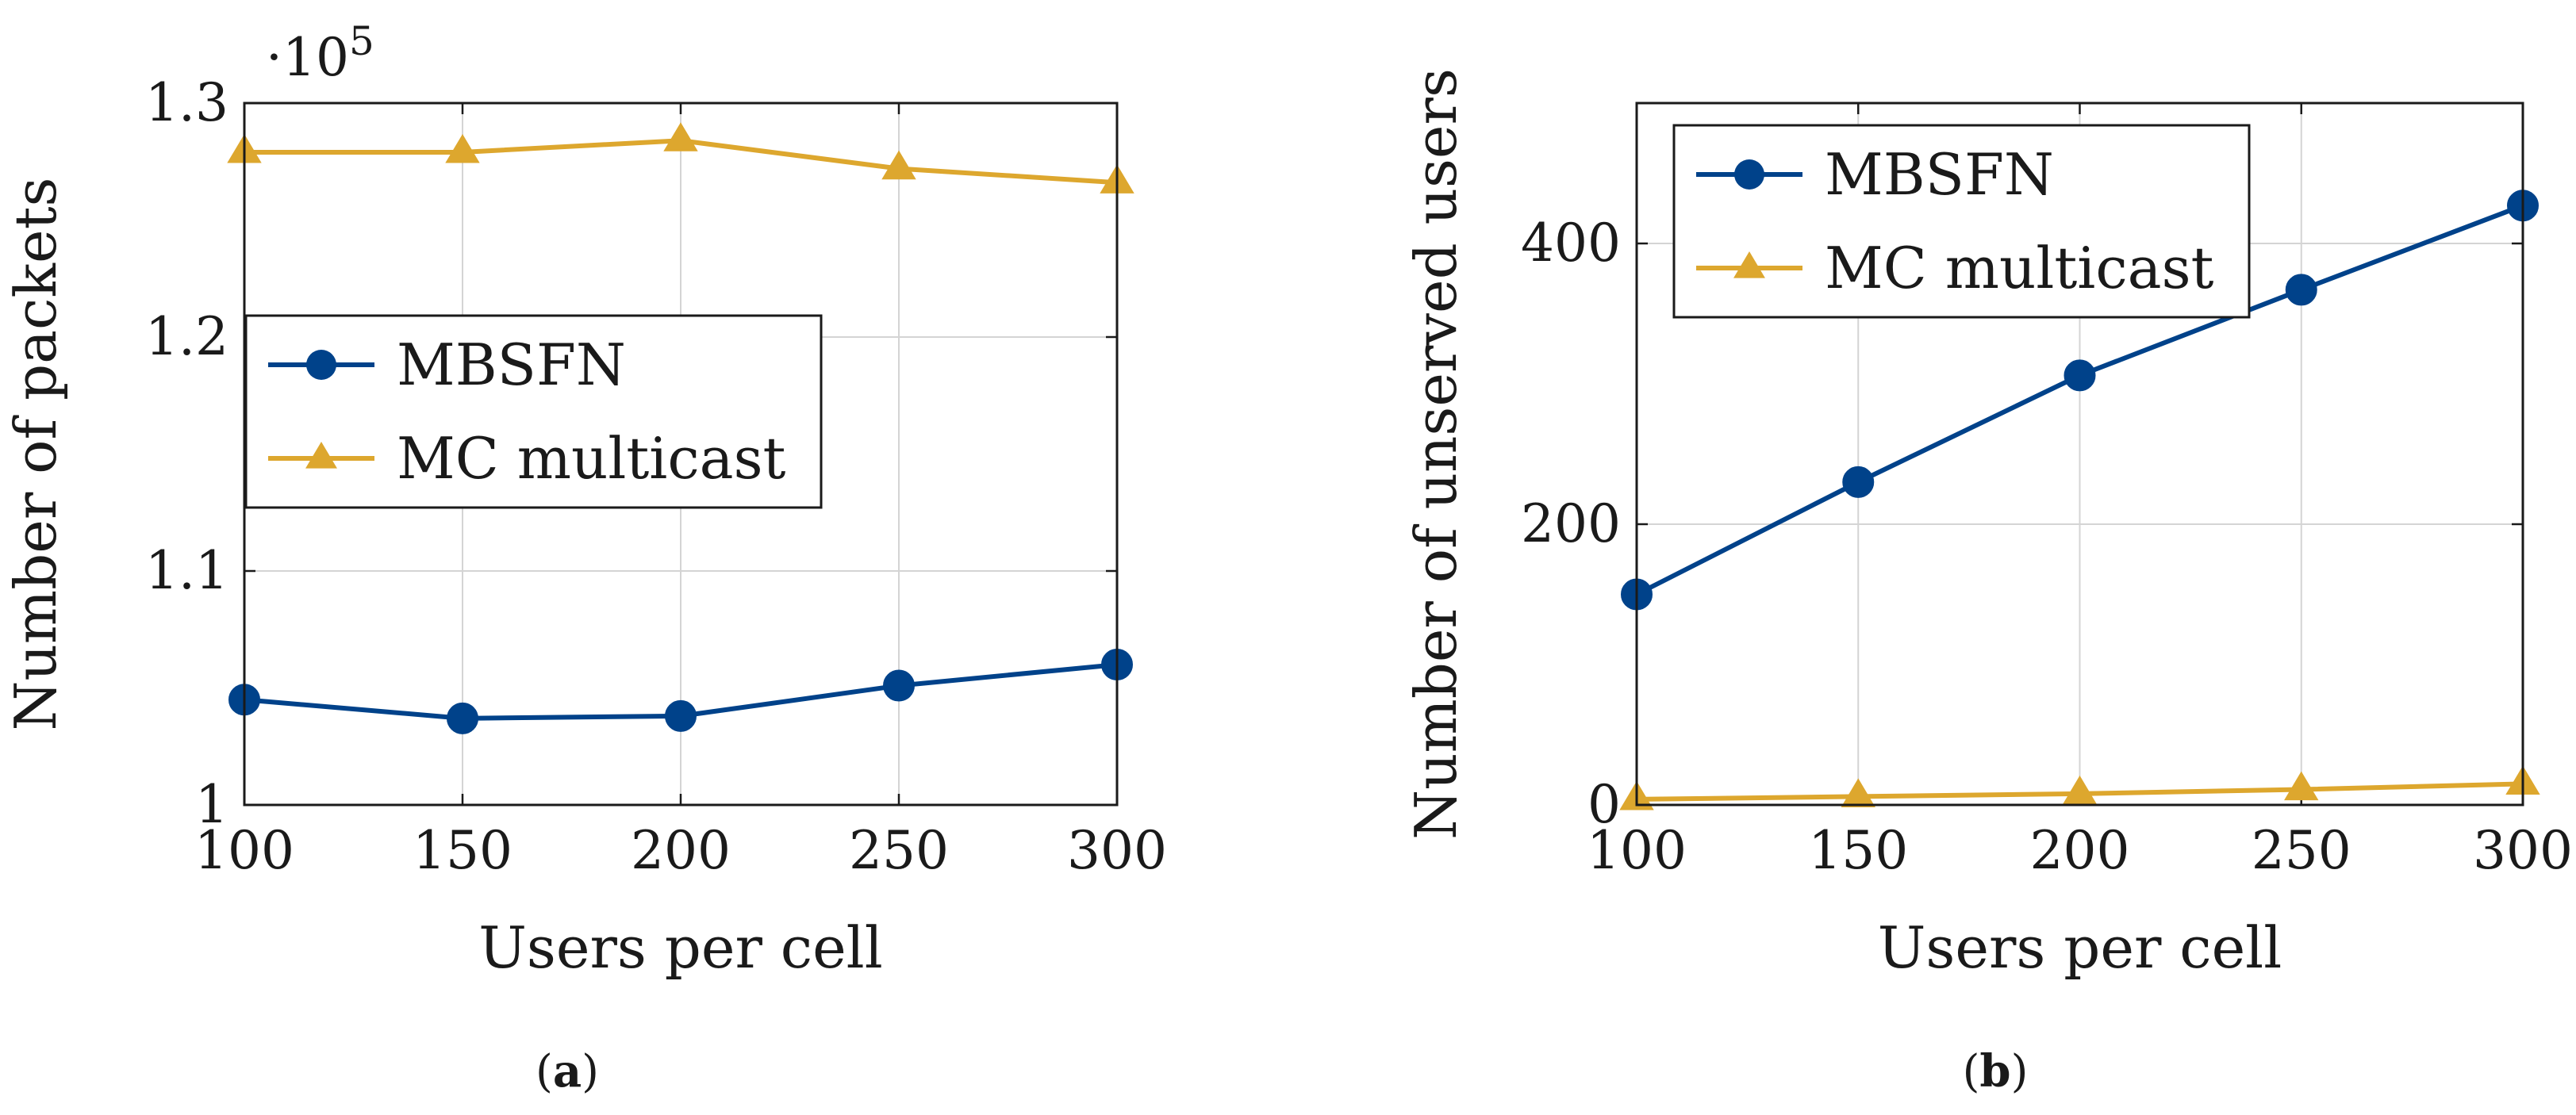 The image size is (2576, 1115). I want to click on caption: (b), so click(1996, 1071).